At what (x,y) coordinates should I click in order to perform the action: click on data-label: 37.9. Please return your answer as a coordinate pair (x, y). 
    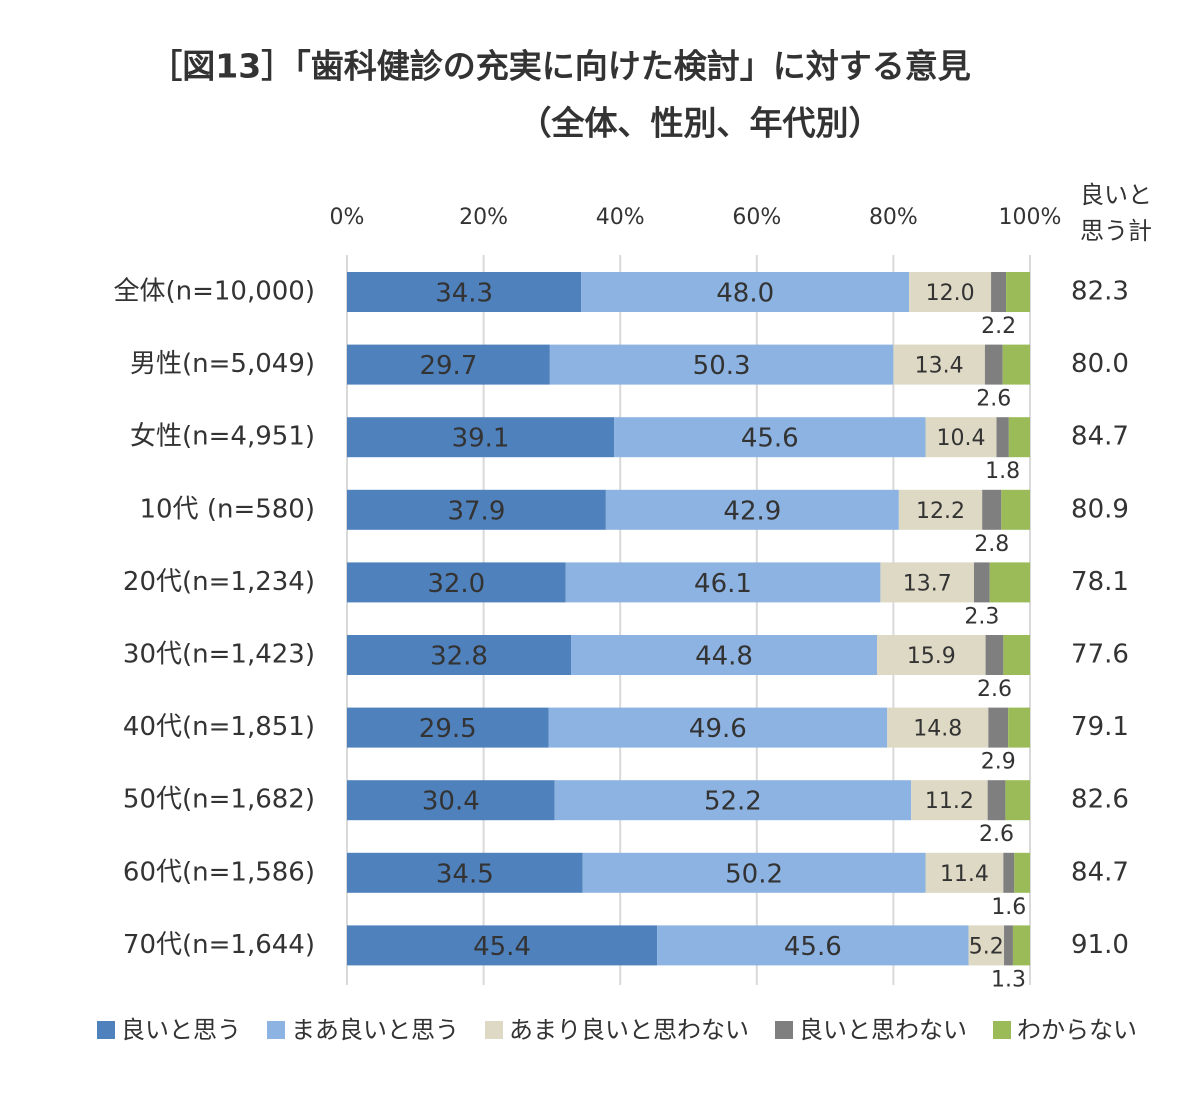
    Looking at the image, I should click on (476, 511).